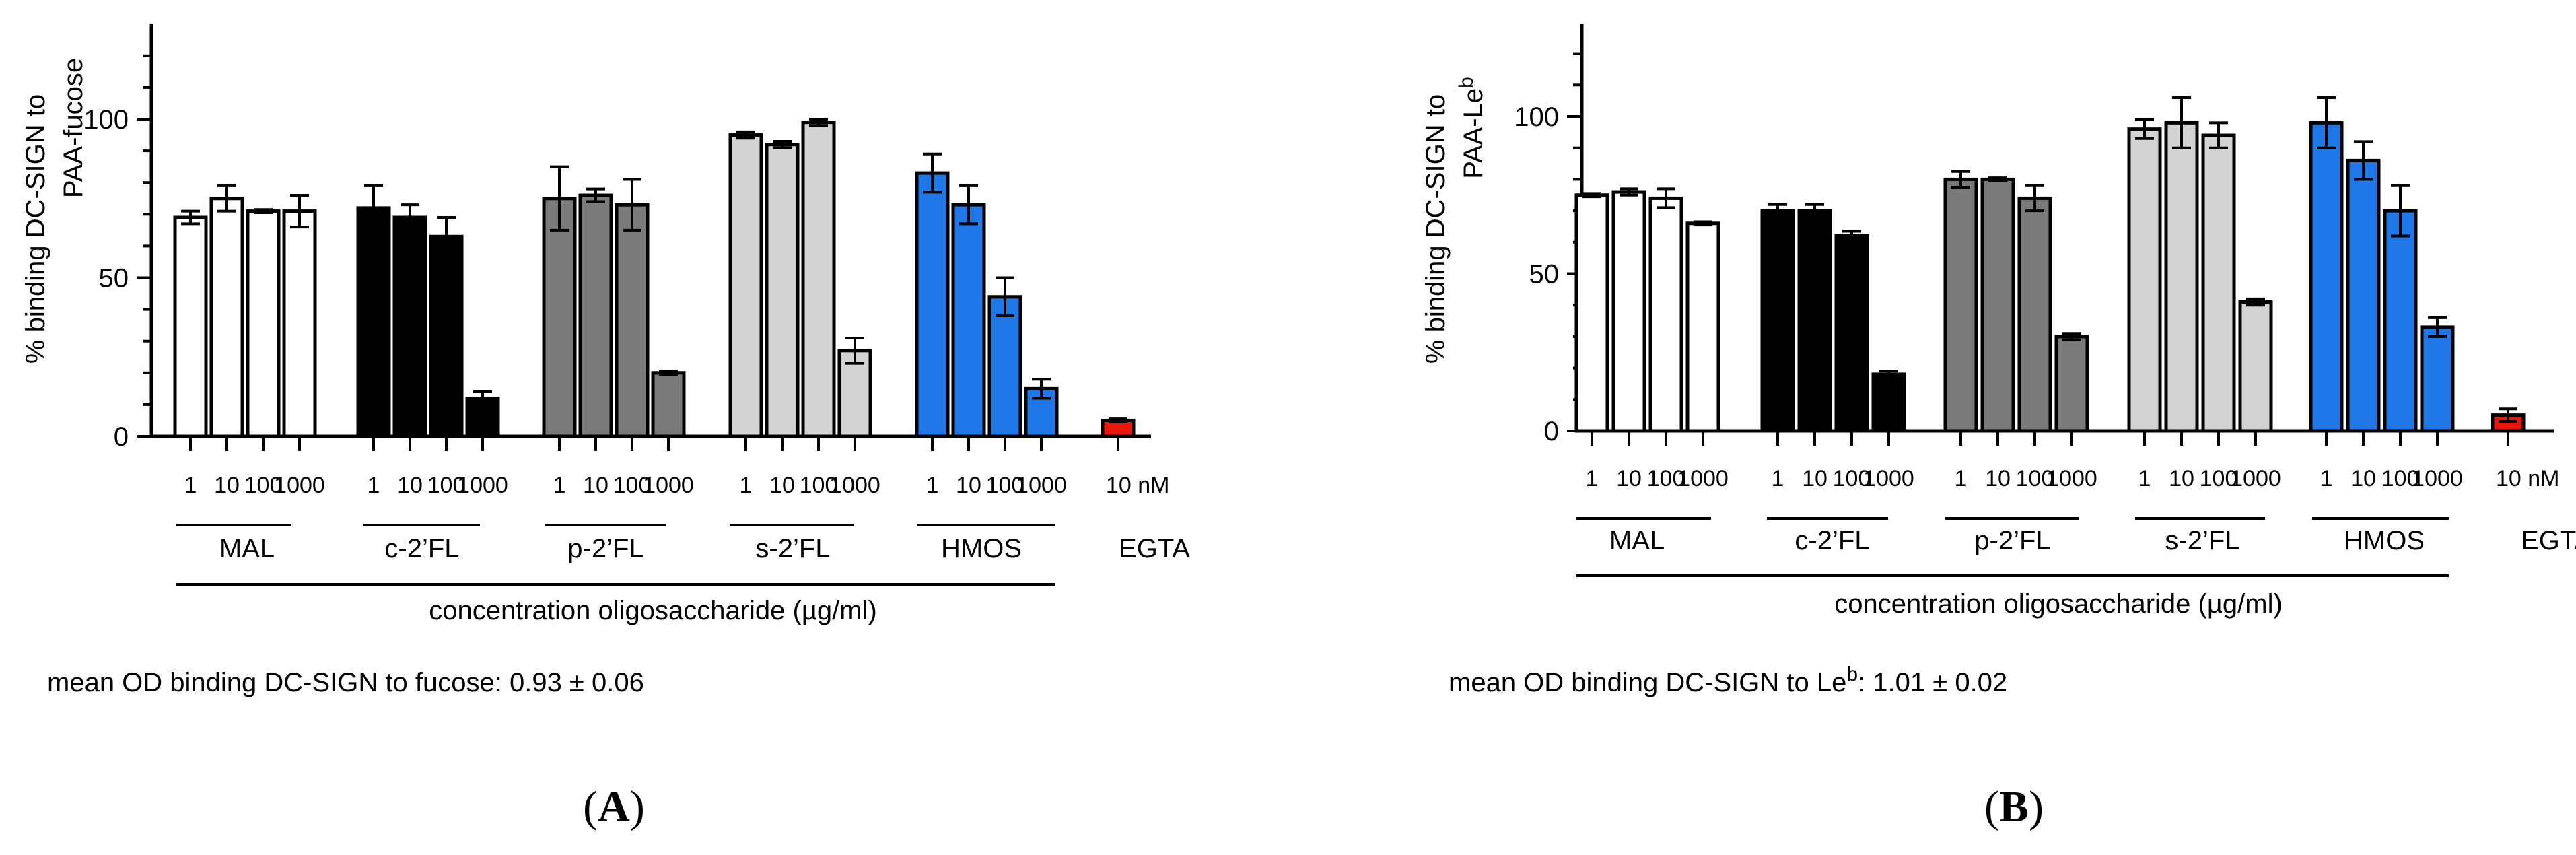  What do you see at coordinates (614, 806) in the screenshot?
I see `panel-label-letter: A` at bounding box center [614, 806].